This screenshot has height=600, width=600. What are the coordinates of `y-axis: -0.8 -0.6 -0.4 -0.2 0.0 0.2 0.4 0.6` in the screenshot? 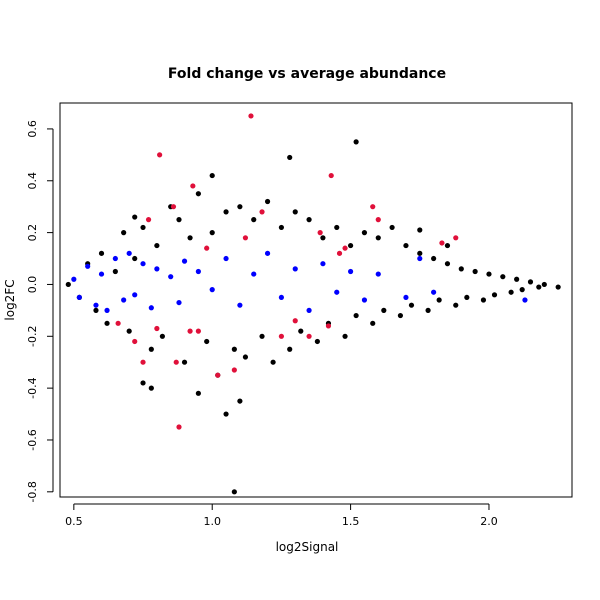 It's located at (40, 311).